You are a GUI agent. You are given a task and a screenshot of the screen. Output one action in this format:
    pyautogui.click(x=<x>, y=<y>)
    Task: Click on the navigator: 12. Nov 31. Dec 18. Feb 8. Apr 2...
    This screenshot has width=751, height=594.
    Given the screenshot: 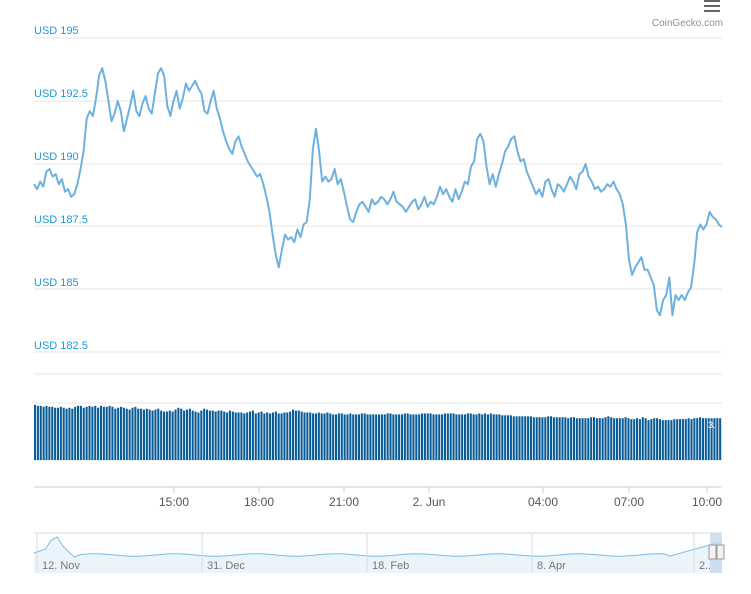 What is the action you would take?
    pyautogui.click(x=379, y=552)
    